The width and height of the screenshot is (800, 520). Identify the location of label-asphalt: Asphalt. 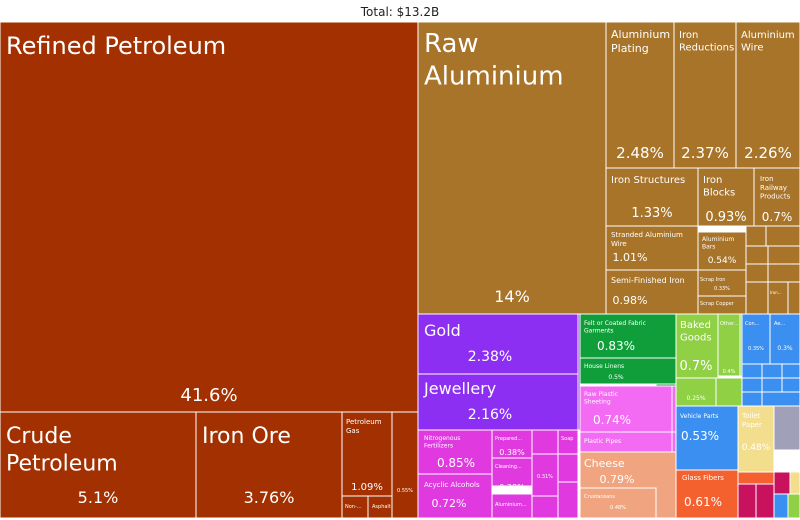
(381, 507).